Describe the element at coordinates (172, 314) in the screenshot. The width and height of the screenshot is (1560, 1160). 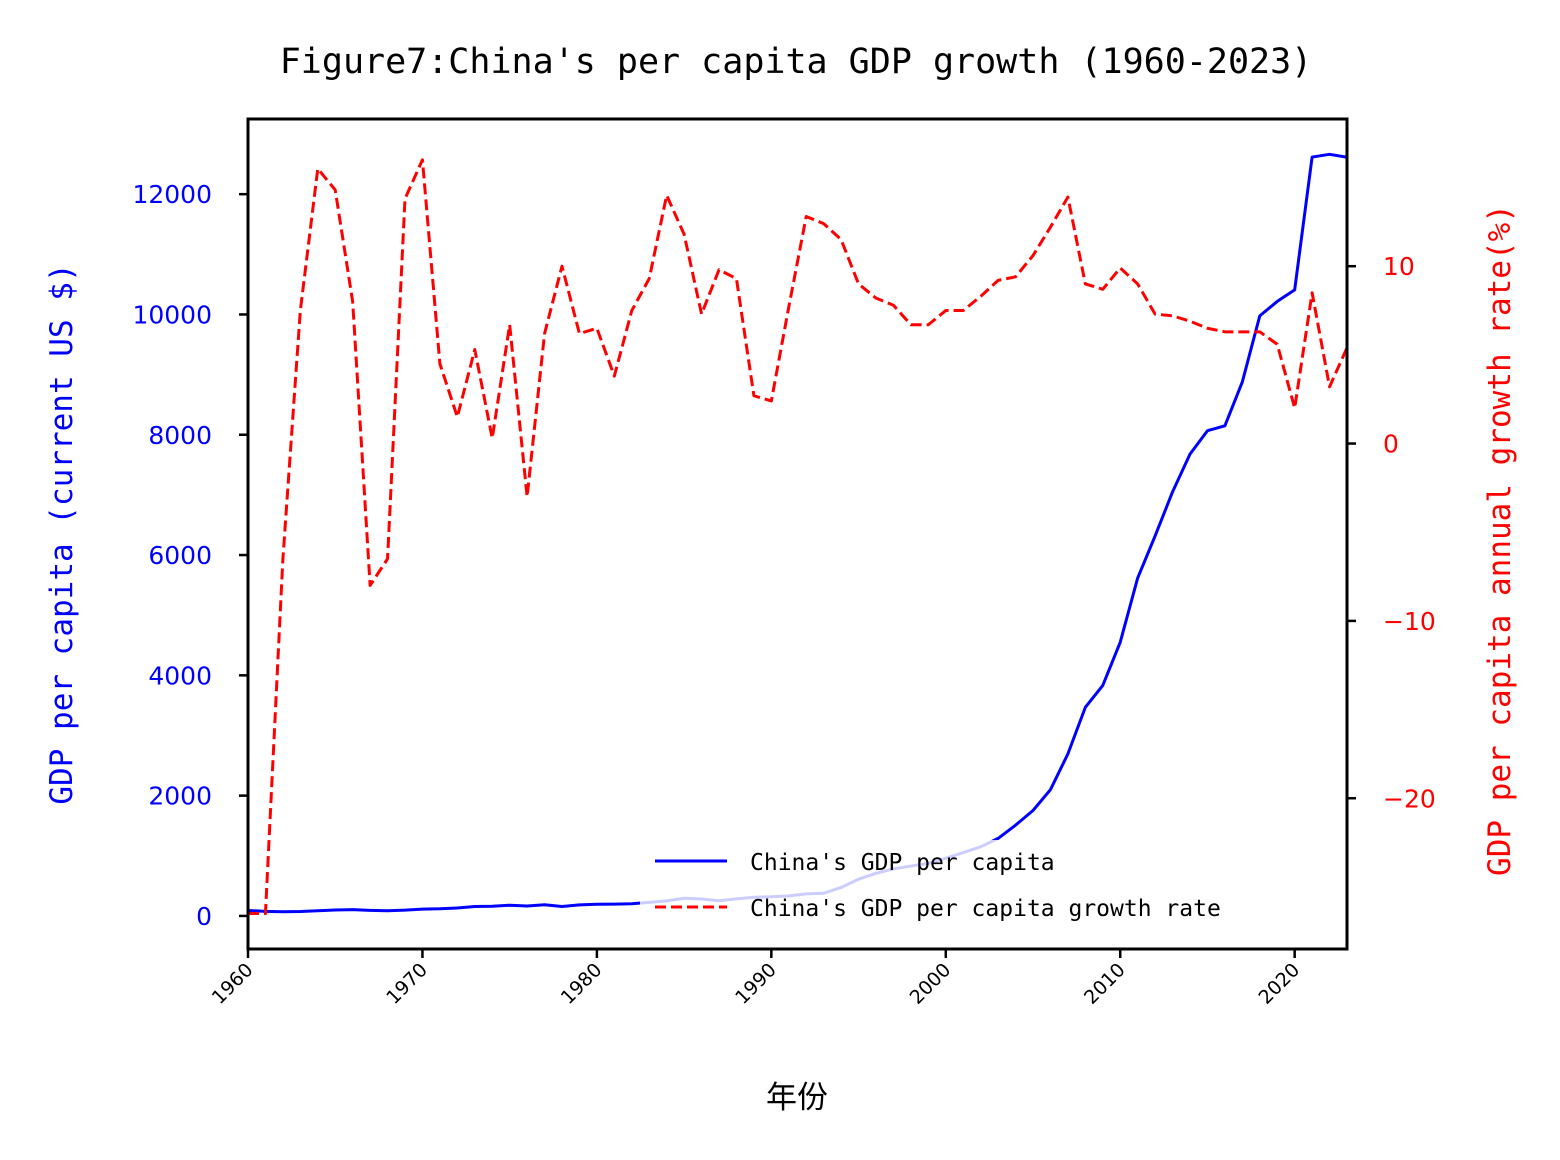
I see `y-left-tick-label: 10000` at that location.